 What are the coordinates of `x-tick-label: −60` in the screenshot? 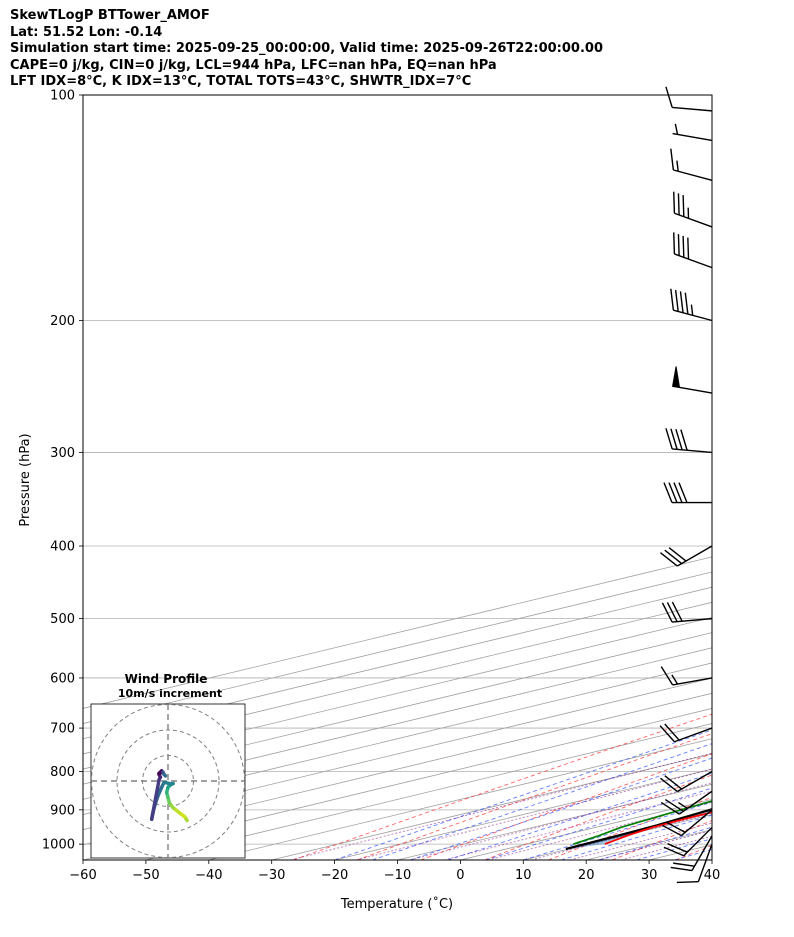 It's located at (82, 875).